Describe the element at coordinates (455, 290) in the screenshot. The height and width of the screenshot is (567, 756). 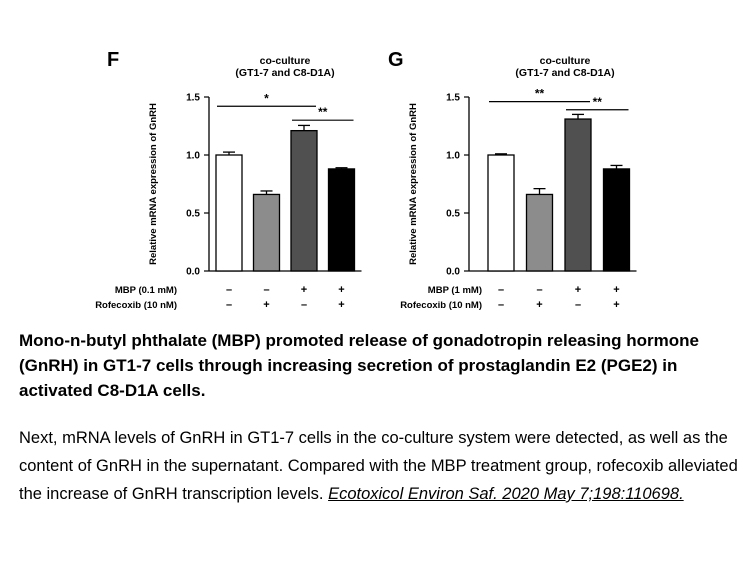
I see `treatment-row-label: MBP (1 mM)` at that location.